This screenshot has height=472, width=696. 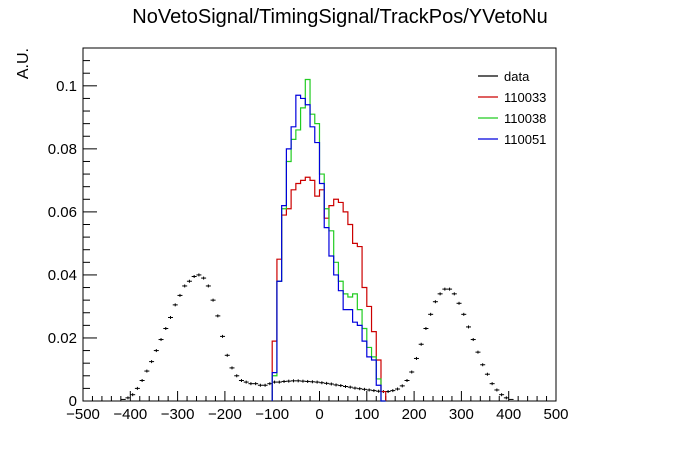 What do you see at coordinates (525, 118) in the screenshot?
I see `legend-label-110038: 110038` at bounding box center [525, 118].